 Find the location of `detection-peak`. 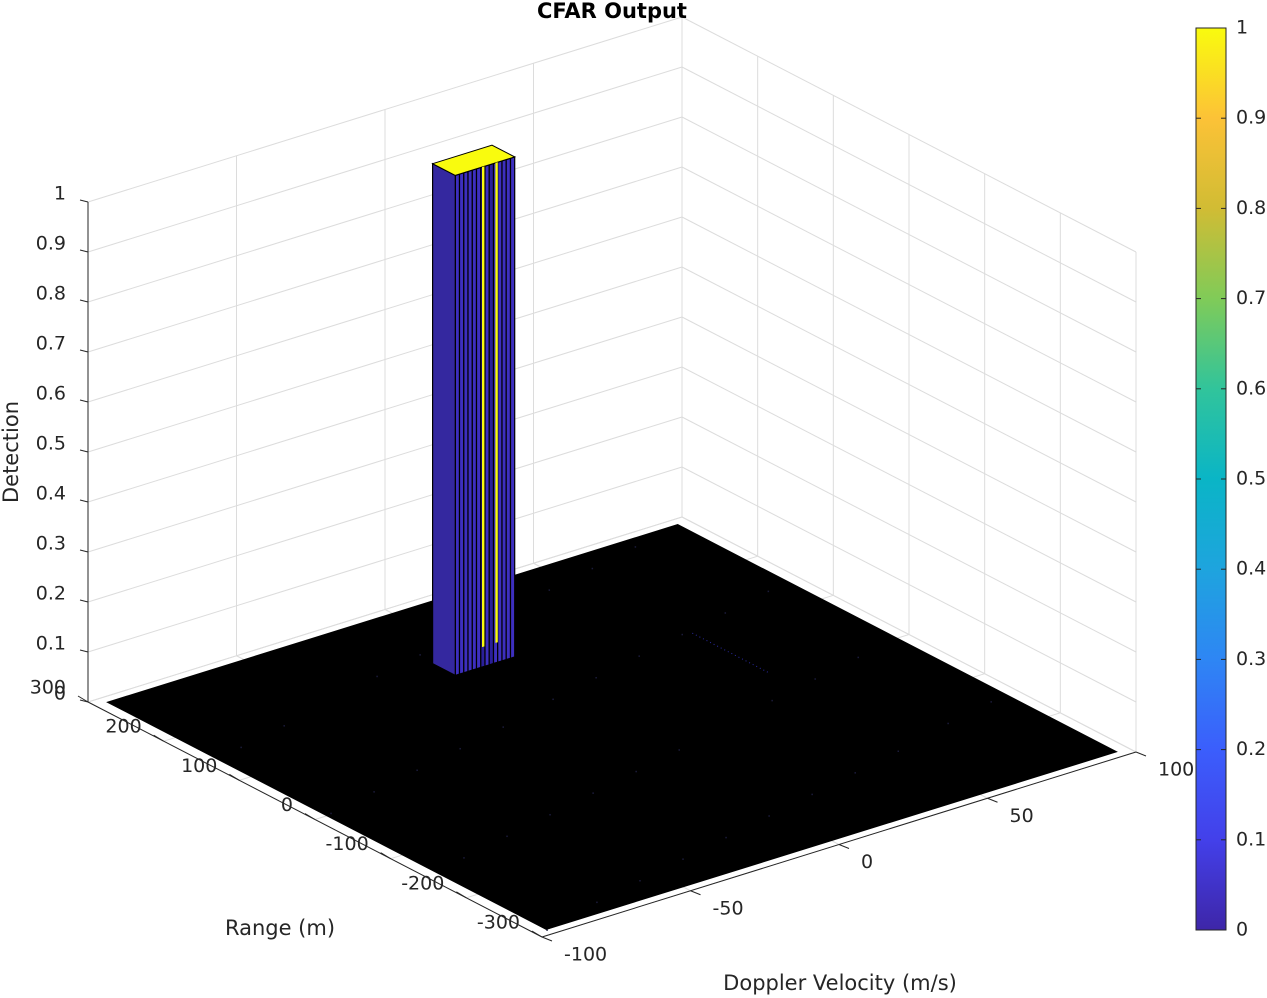

detection-peak is located at coordinates (496, 402).